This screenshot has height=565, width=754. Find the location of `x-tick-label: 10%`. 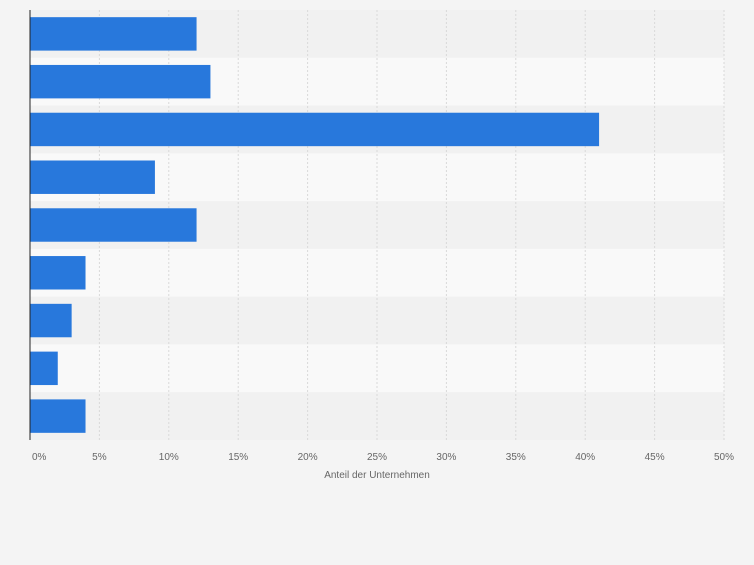

x-tick-label: 10% is located at coordinates (169, 457).